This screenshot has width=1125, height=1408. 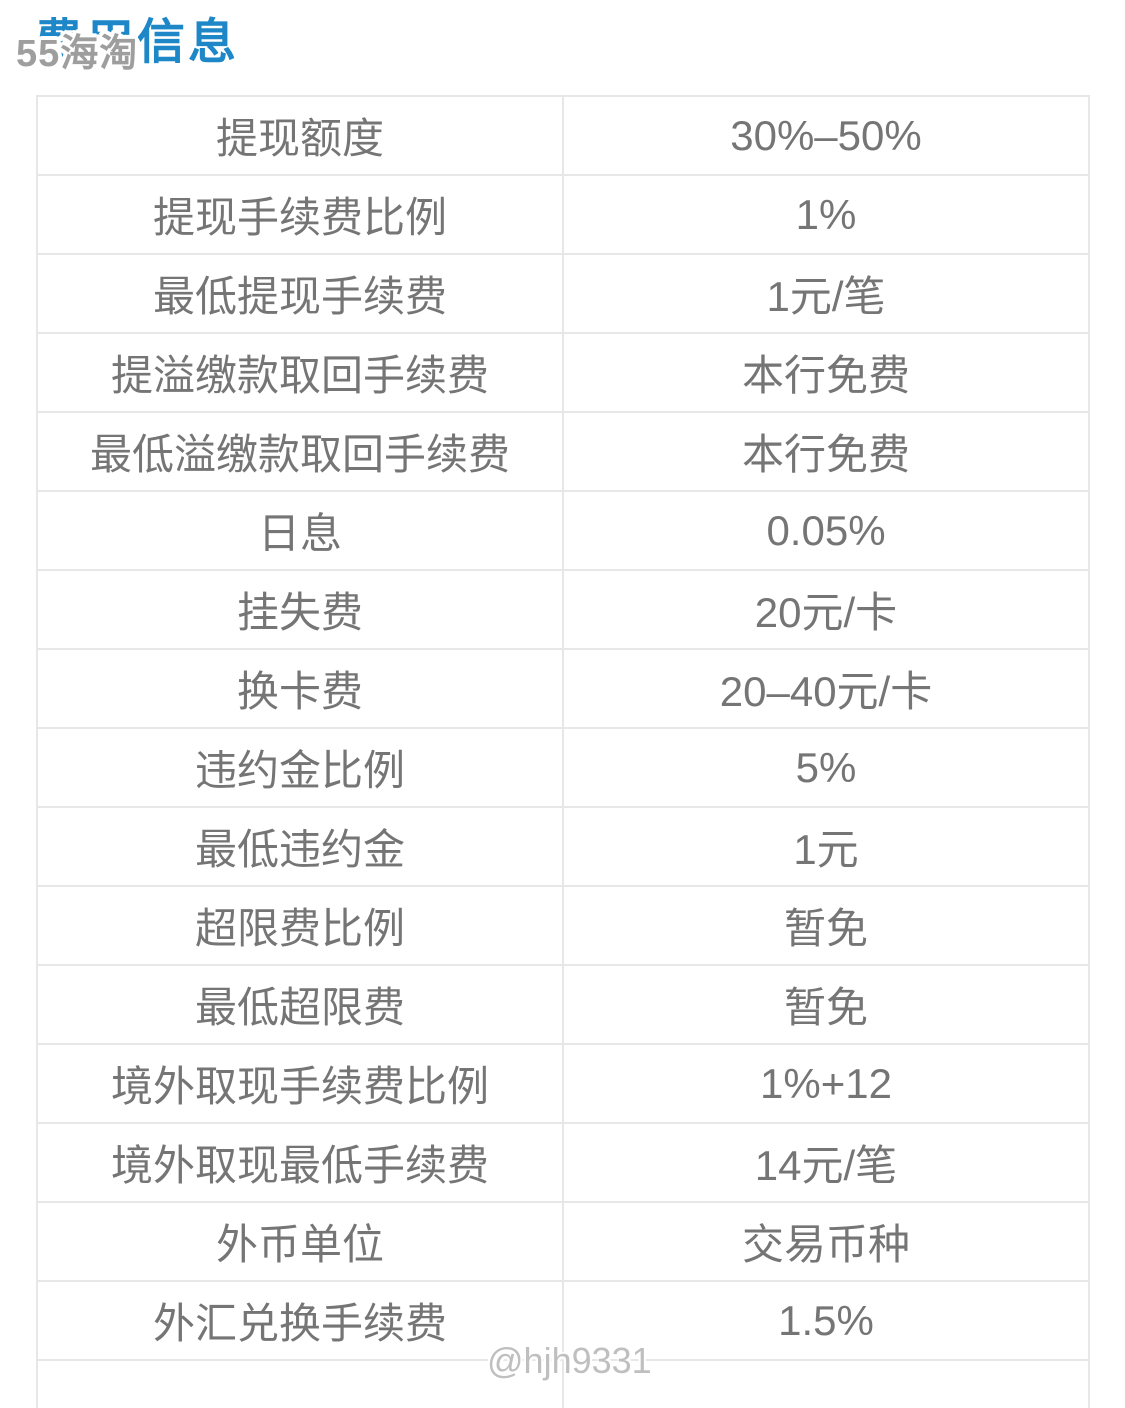 What do you see at coordinates (300, 451) in the screenshot?
I see `fee-label: 最低溢缴款取回手续费` at bounding box center [300, 451].